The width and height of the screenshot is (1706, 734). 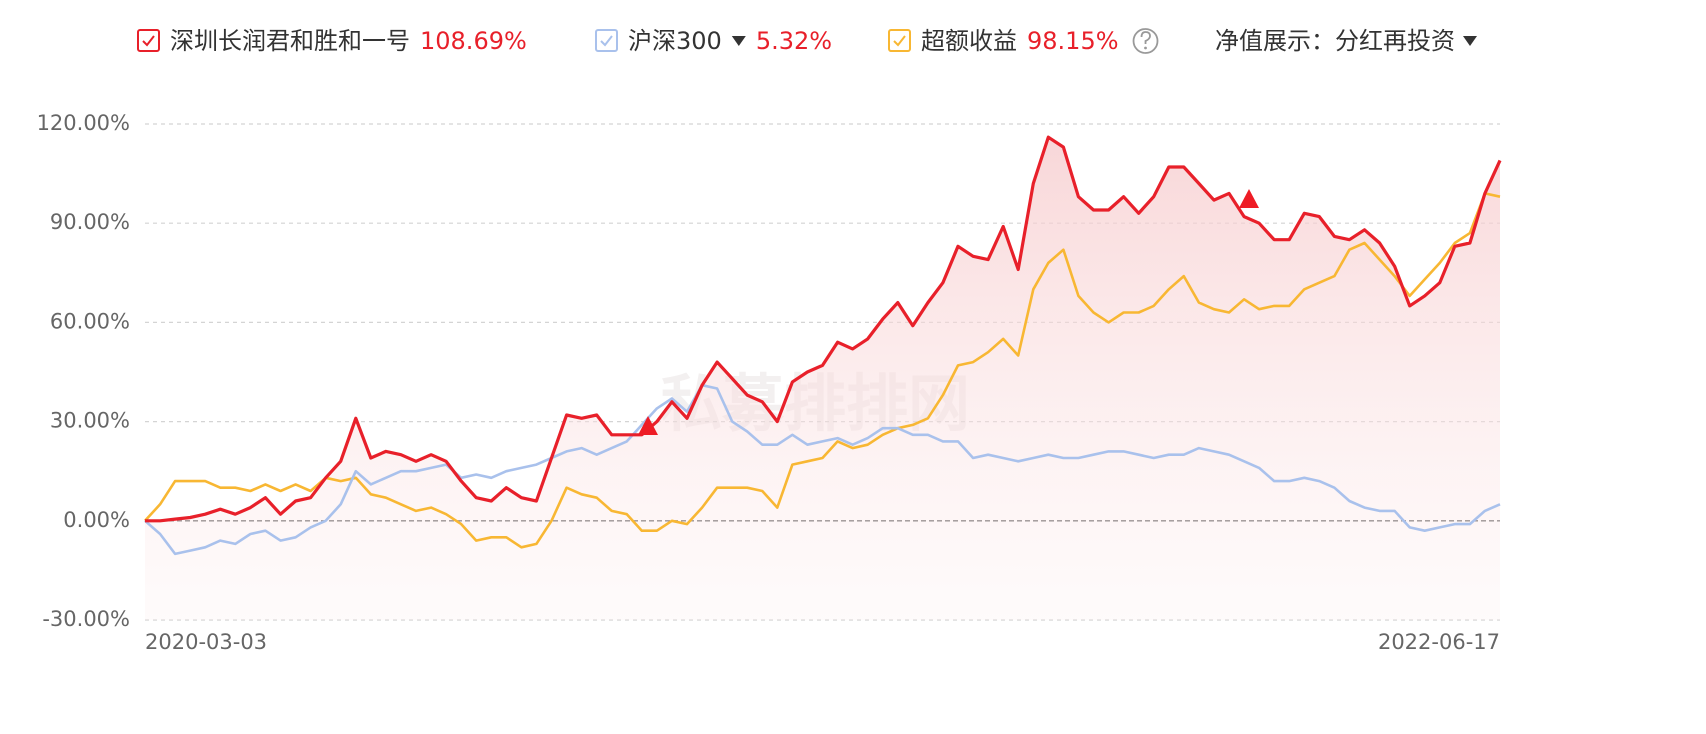 I want to click on help-dot, so click(x=1145, y=48).